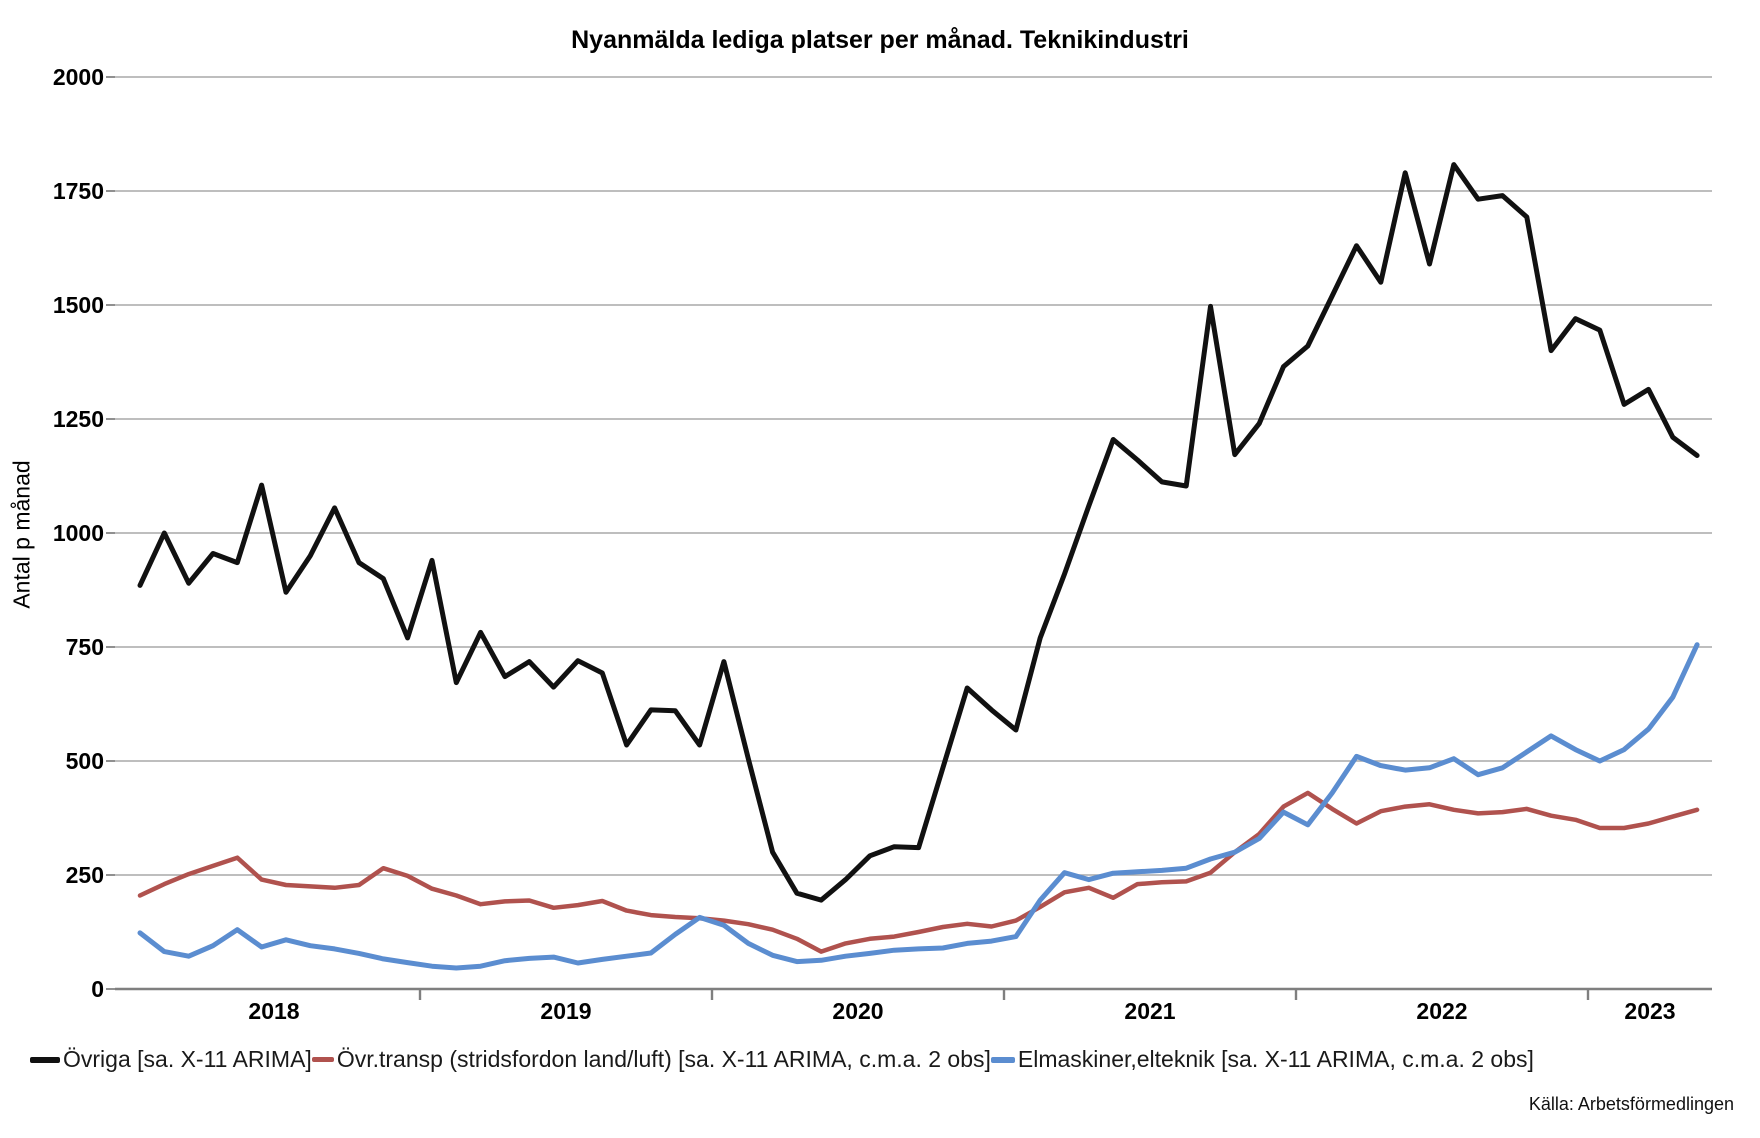 The image size is (1760, 1138). Describe the element at coordinates (78, 77) in the screenshot. I see `y-tick-2000: 2000` at that location.